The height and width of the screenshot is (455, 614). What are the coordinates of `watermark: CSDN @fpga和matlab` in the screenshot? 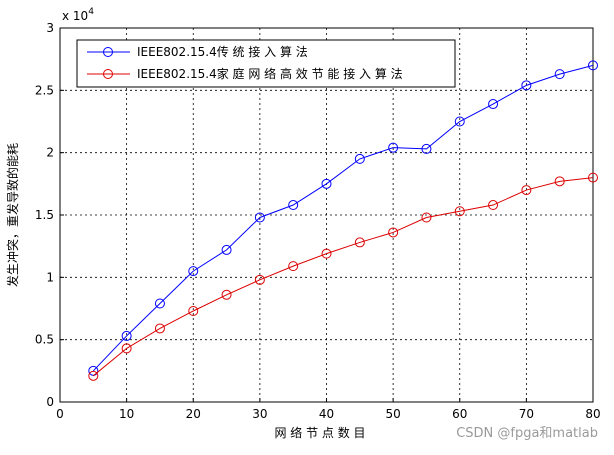 It's located at (527, 433).